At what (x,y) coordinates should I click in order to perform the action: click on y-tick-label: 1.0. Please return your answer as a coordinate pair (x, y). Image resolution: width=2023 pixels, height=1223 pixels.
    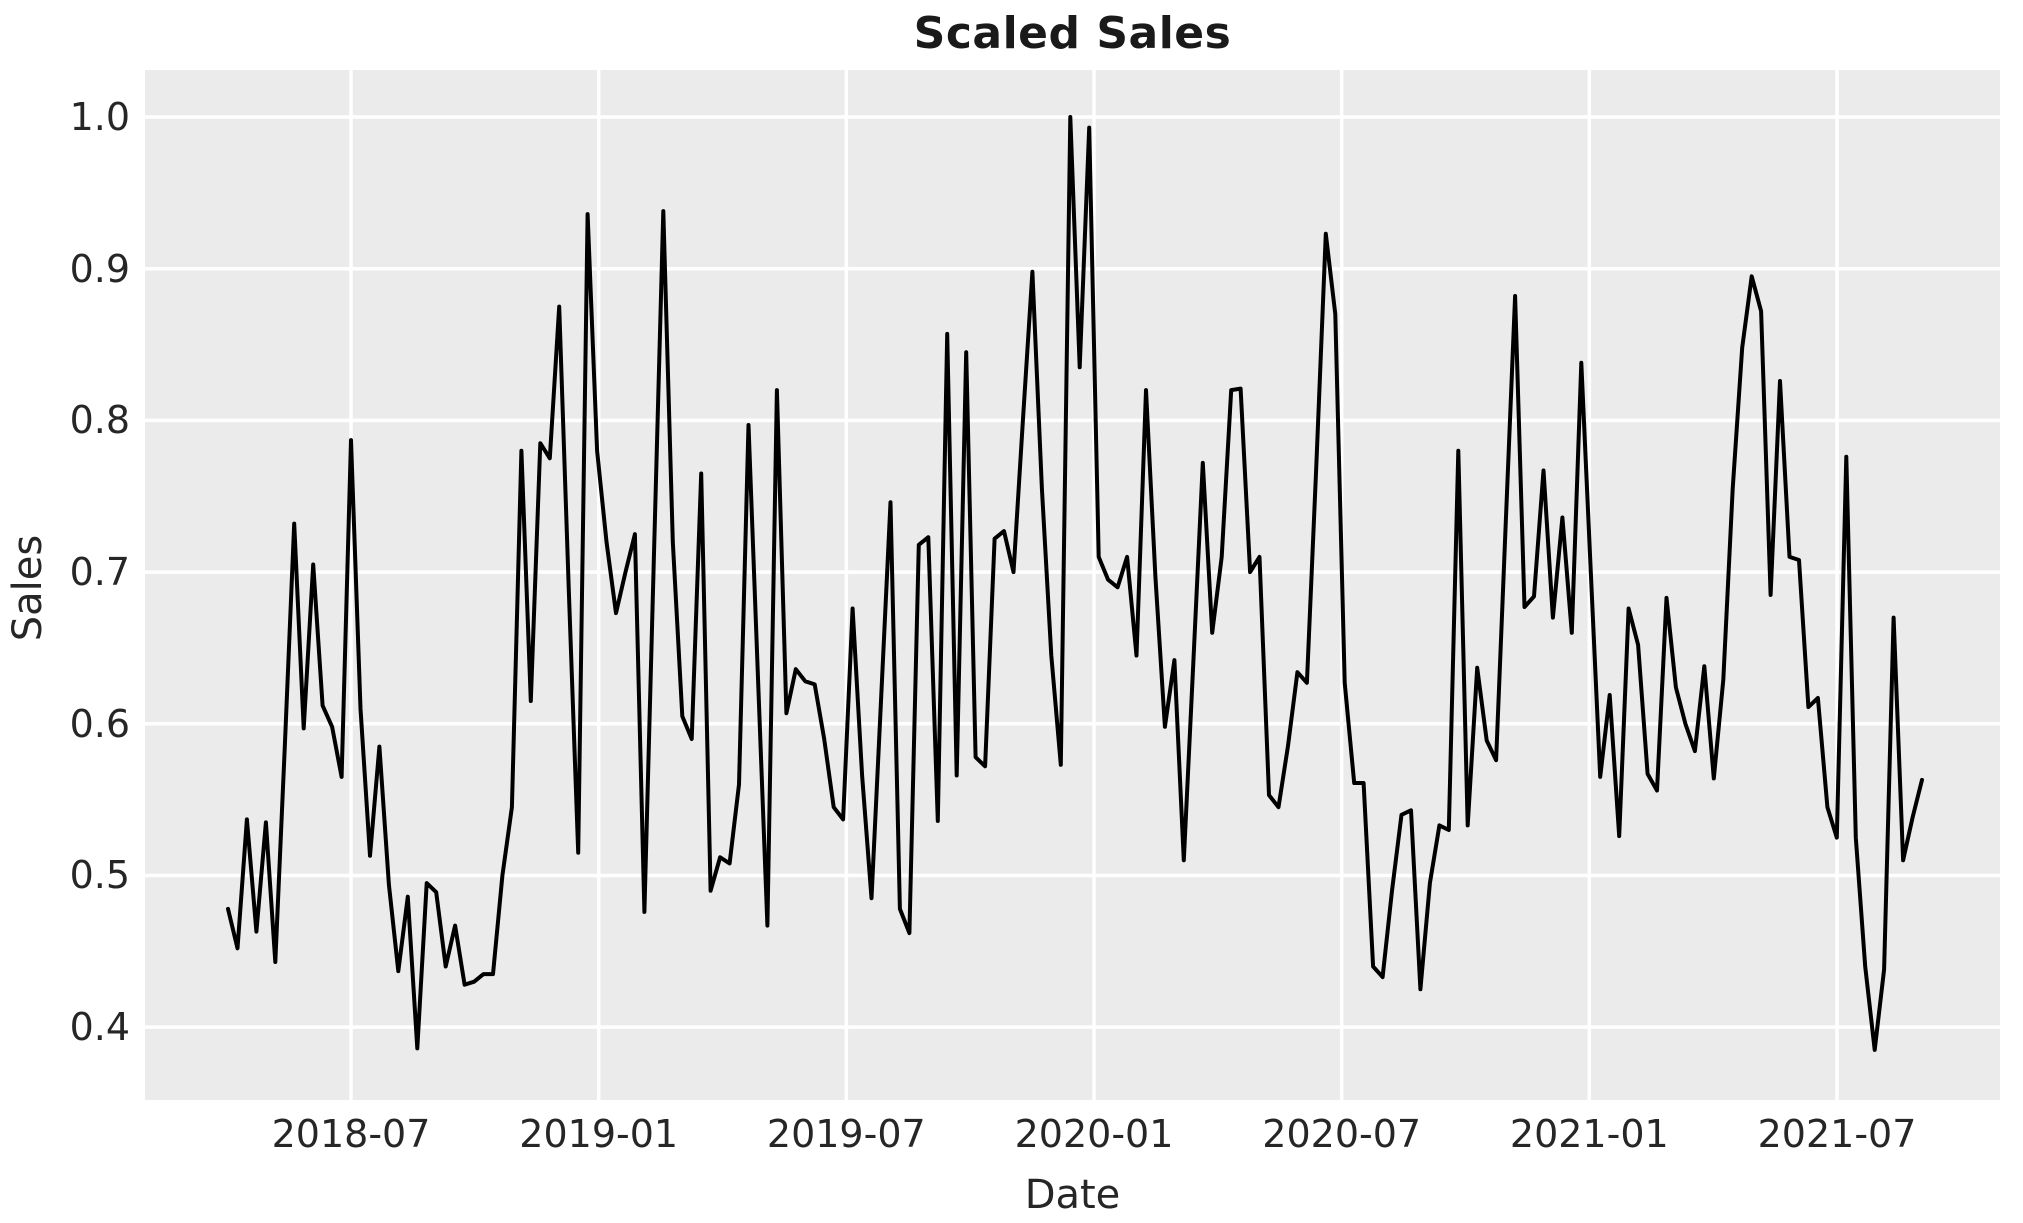
    Looking at the image, I should click on (99, 117).